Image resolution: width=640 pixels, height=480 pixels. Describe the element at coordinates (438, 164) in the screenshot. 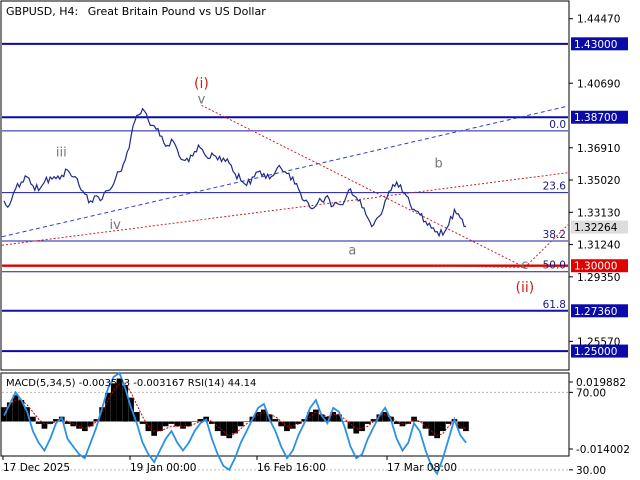

I see `wave-label: b` at that location.